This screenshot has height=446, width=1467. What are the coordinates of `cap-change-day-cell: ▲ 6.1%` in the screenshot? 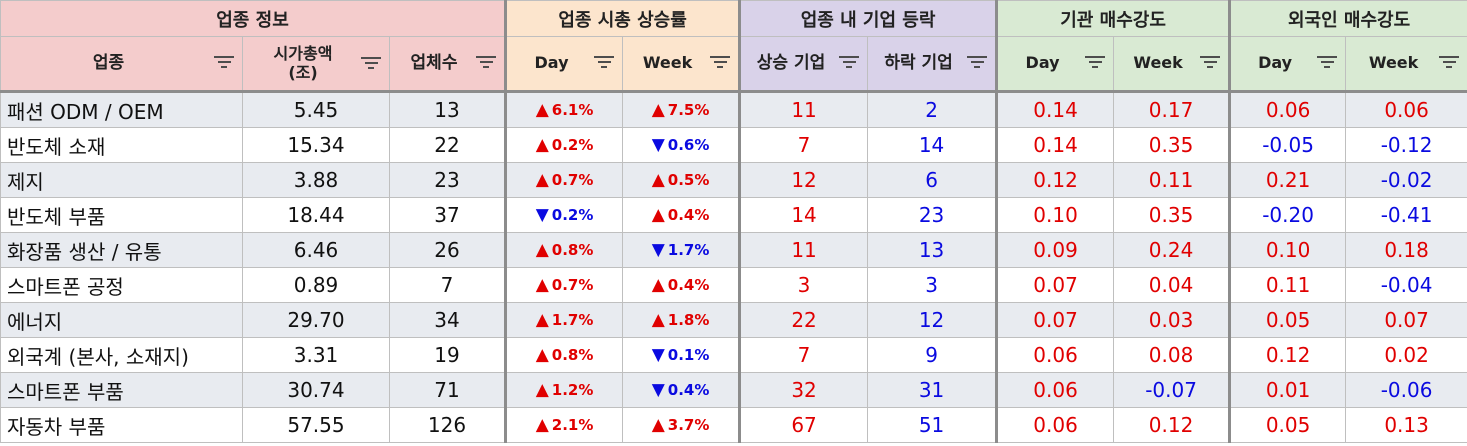 It's located at (564, 109).